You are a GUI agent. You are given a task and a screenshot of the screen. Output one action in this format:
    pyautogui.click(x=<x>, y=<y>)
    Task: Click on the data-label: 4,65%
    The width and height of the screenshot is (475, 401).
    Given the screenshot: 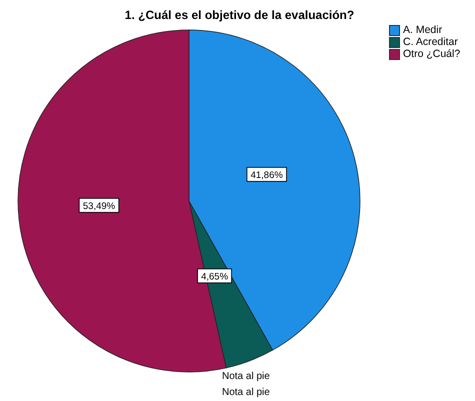 What is the action you would take?
    pyautogui.click(x=215, y=276)
    